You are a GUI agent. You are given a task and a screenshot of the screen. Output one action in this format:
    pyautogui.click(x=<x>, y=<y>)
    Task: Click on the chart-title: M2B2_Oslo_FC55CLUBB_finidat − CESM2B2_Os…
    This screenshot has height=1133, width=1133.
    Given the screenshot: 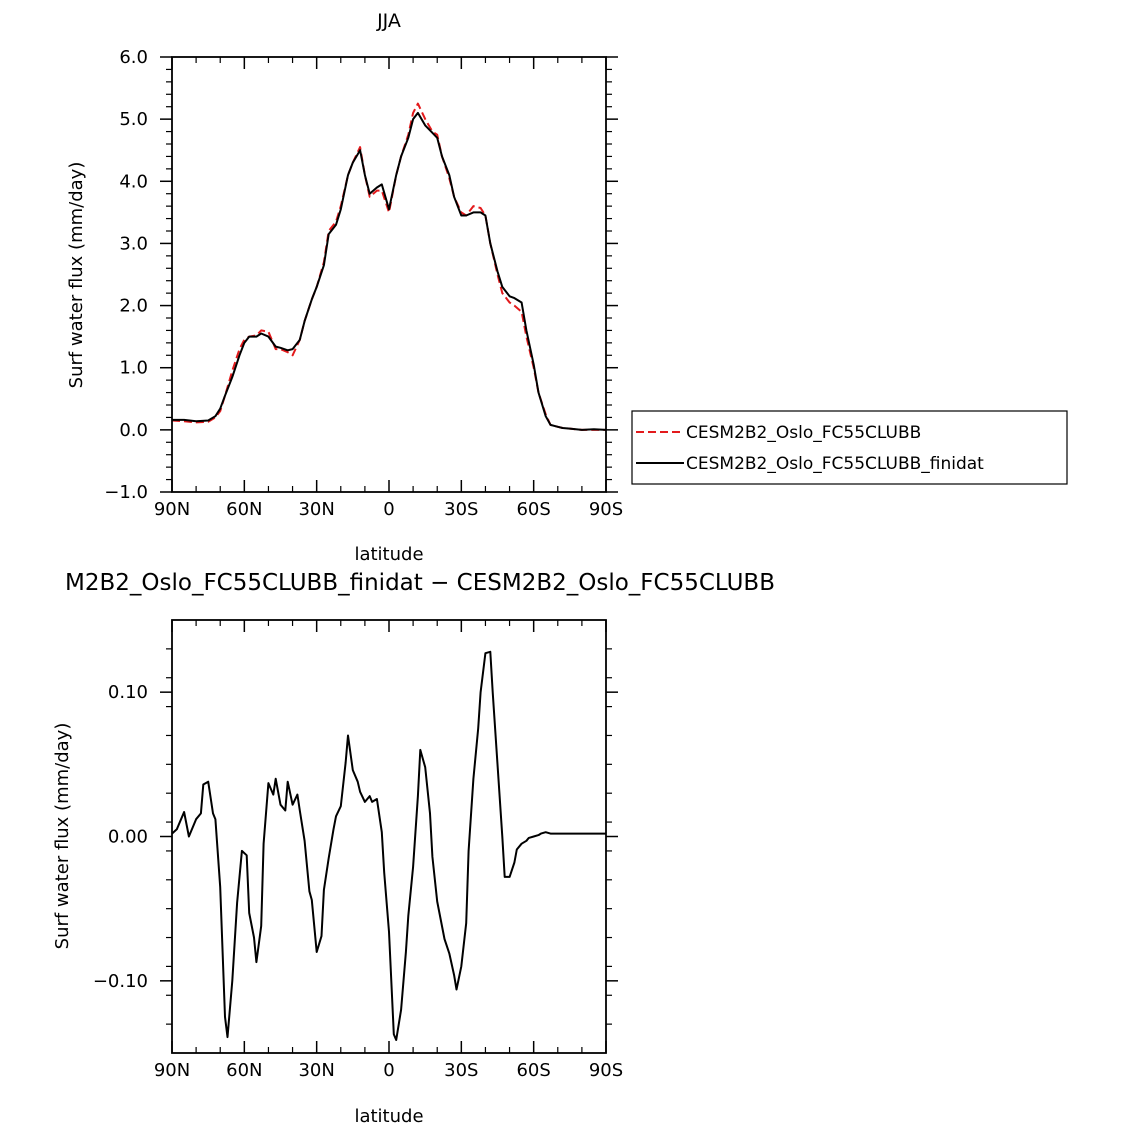 What is the action you would take?
    pyautogui.click(x=420, y=583)
    